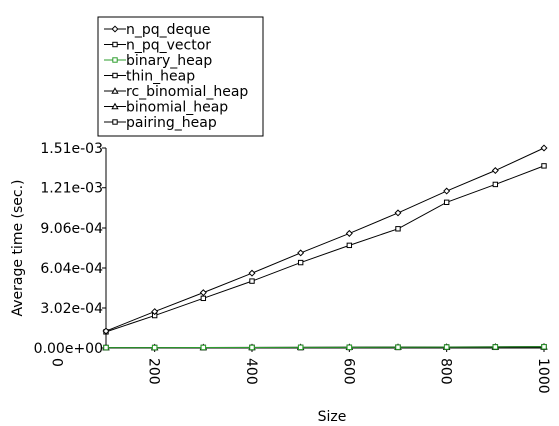 This screenshot has width=559, height=426. I want to click on y-axis-label: Average time (sec.), so click(18, 248).